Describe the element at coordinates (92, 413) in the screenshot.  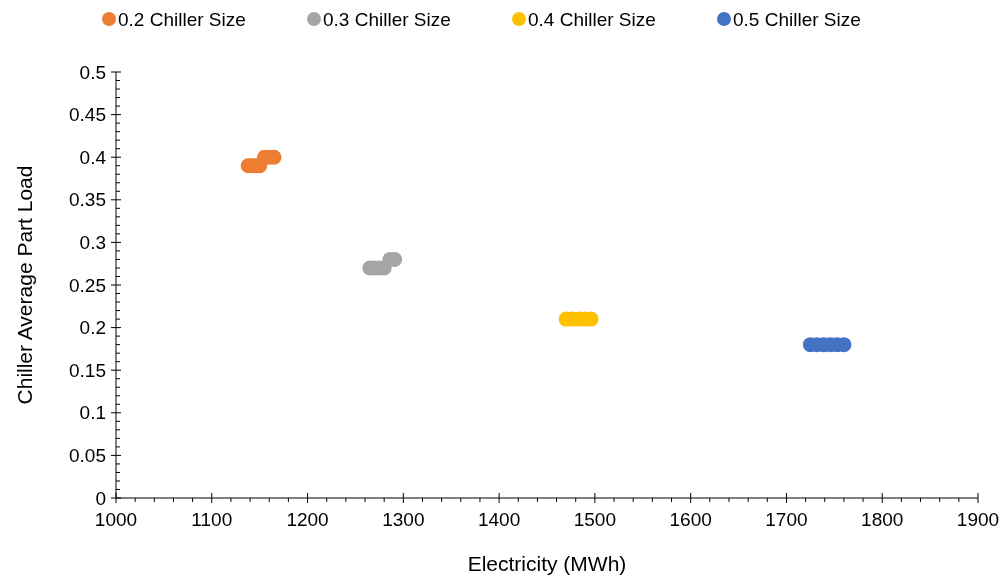
I see `y-tick-label: 0.1` at that location.